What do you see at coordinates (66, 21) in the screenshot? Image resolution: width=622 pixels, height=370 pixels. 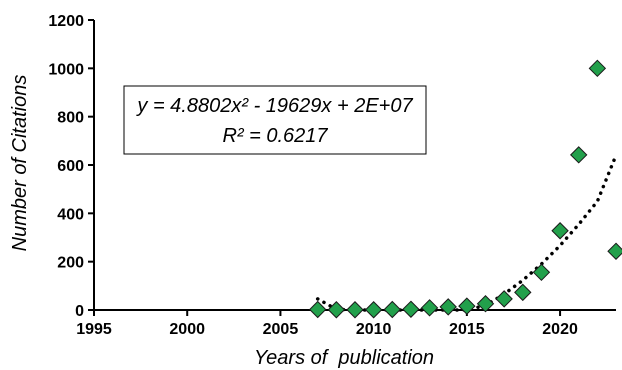 I see `y-tick-label: 1200` at bounding box center [66, 21].